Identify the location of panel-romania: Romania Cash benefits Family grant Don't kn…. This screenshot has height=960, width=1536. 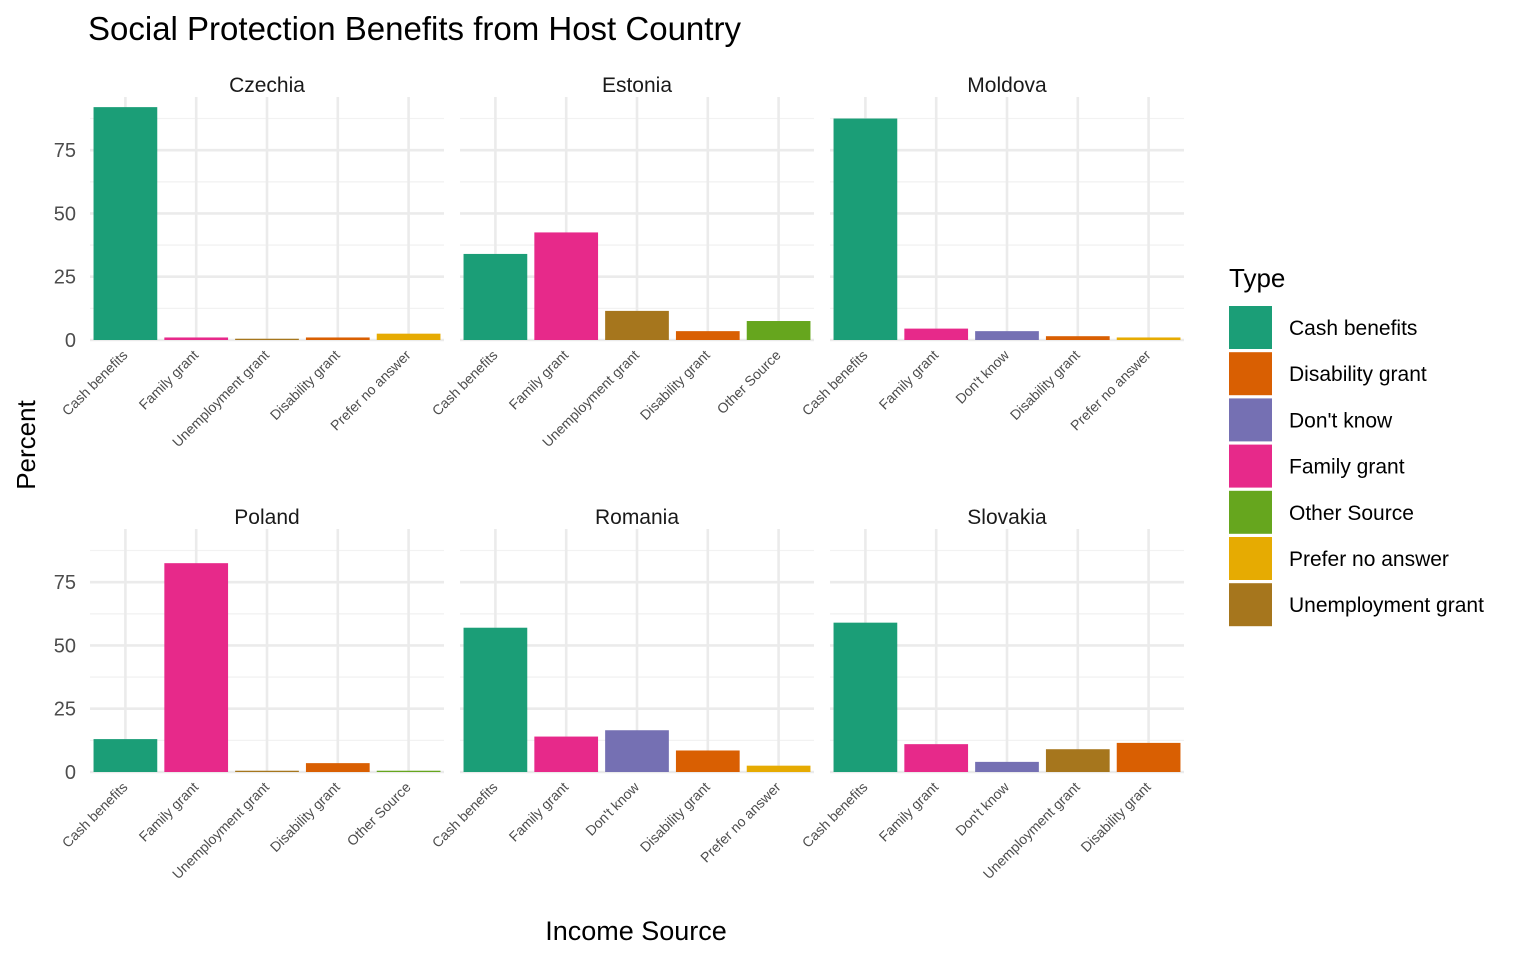
(621, 686).